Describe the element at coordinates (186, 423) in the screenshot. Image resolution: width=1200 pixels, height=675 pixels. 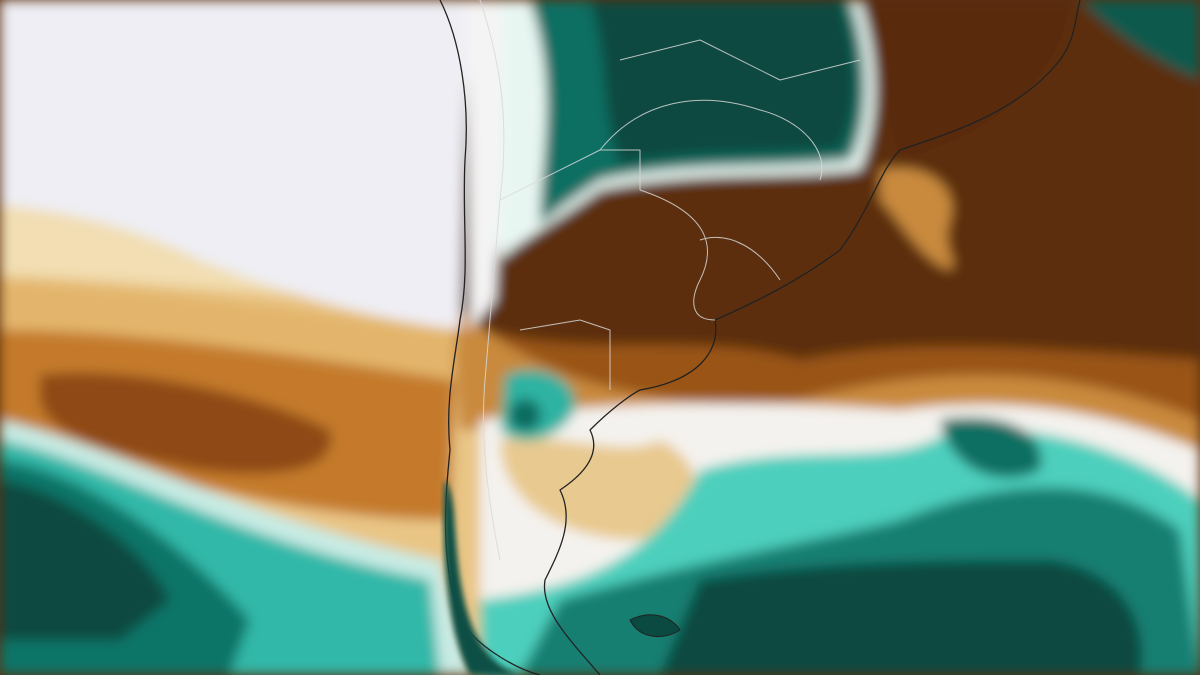
I see `brown-blob-left` at that location.